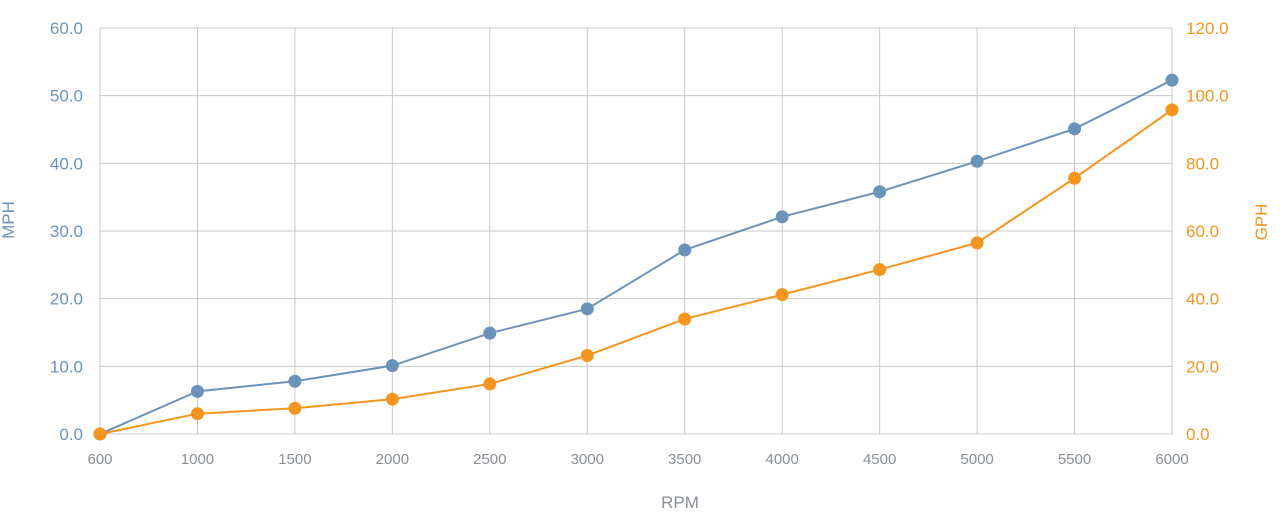  Describe the element at coordinates (66, 96) in the screenshot. I see `y-tick-label: 50.0` at that location.